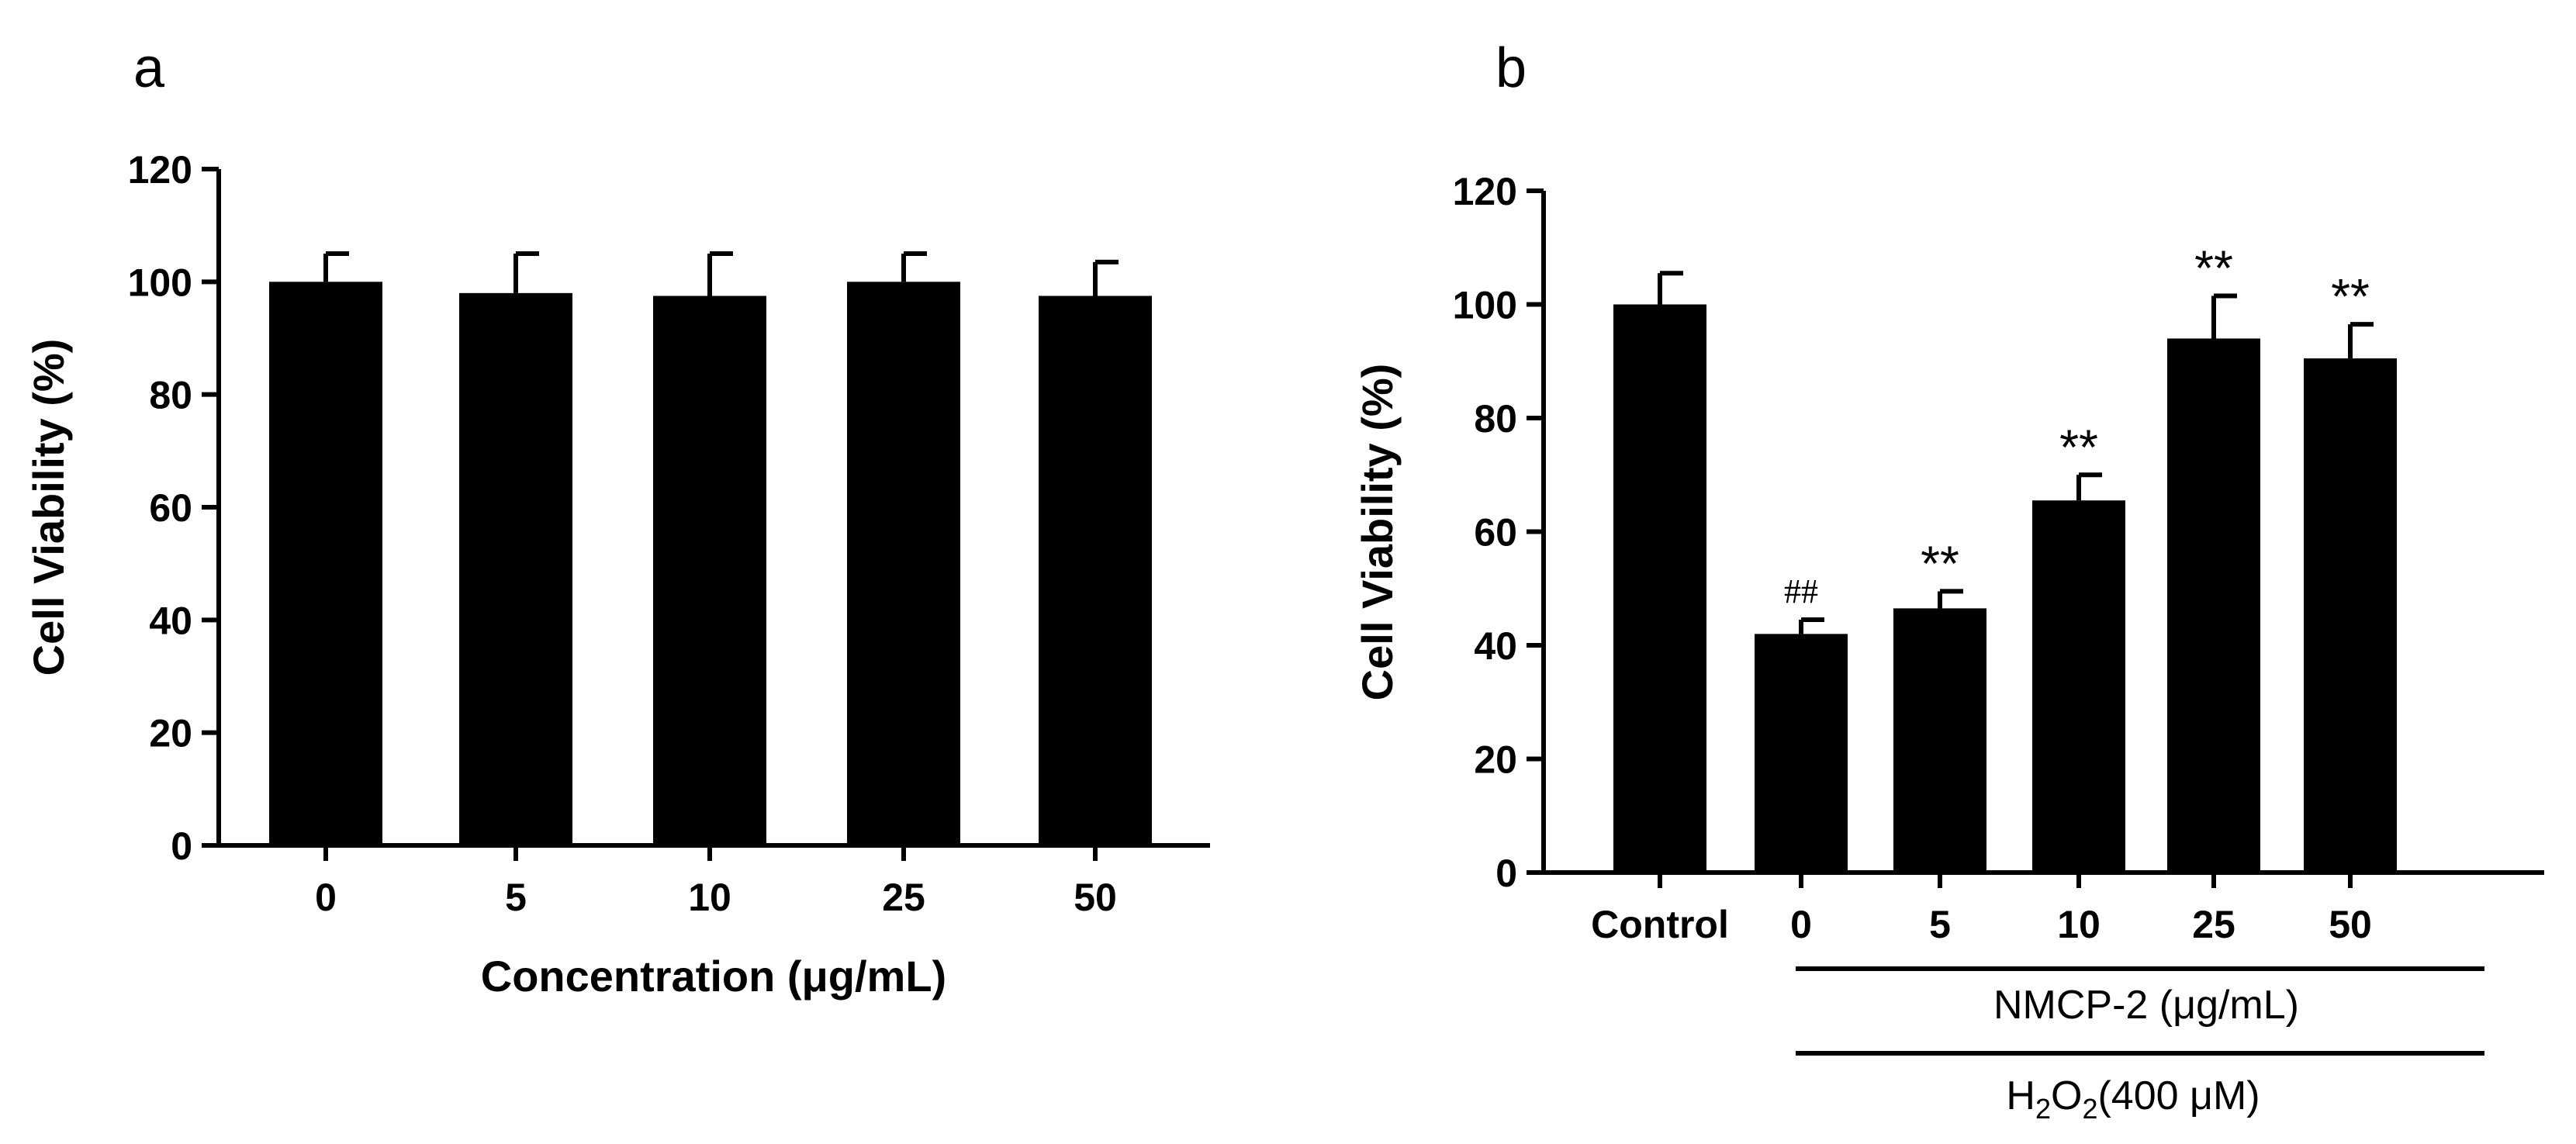 This screenshot has height=1144, width=2576. What do you see at coordinates (1377, 532) in the screenshot?
I see `panel-b-y-axis-label: Cell Viability (%)` at bounding box center [1377, 532].